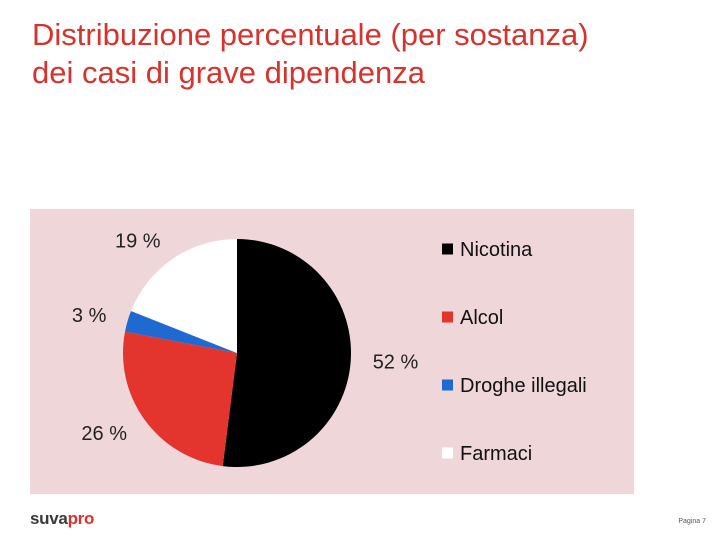  What do you see at coordinates (138, 242) in the screenshot?
I see `value-label-farmaci: 19 %` at bounding box center [138, 242].